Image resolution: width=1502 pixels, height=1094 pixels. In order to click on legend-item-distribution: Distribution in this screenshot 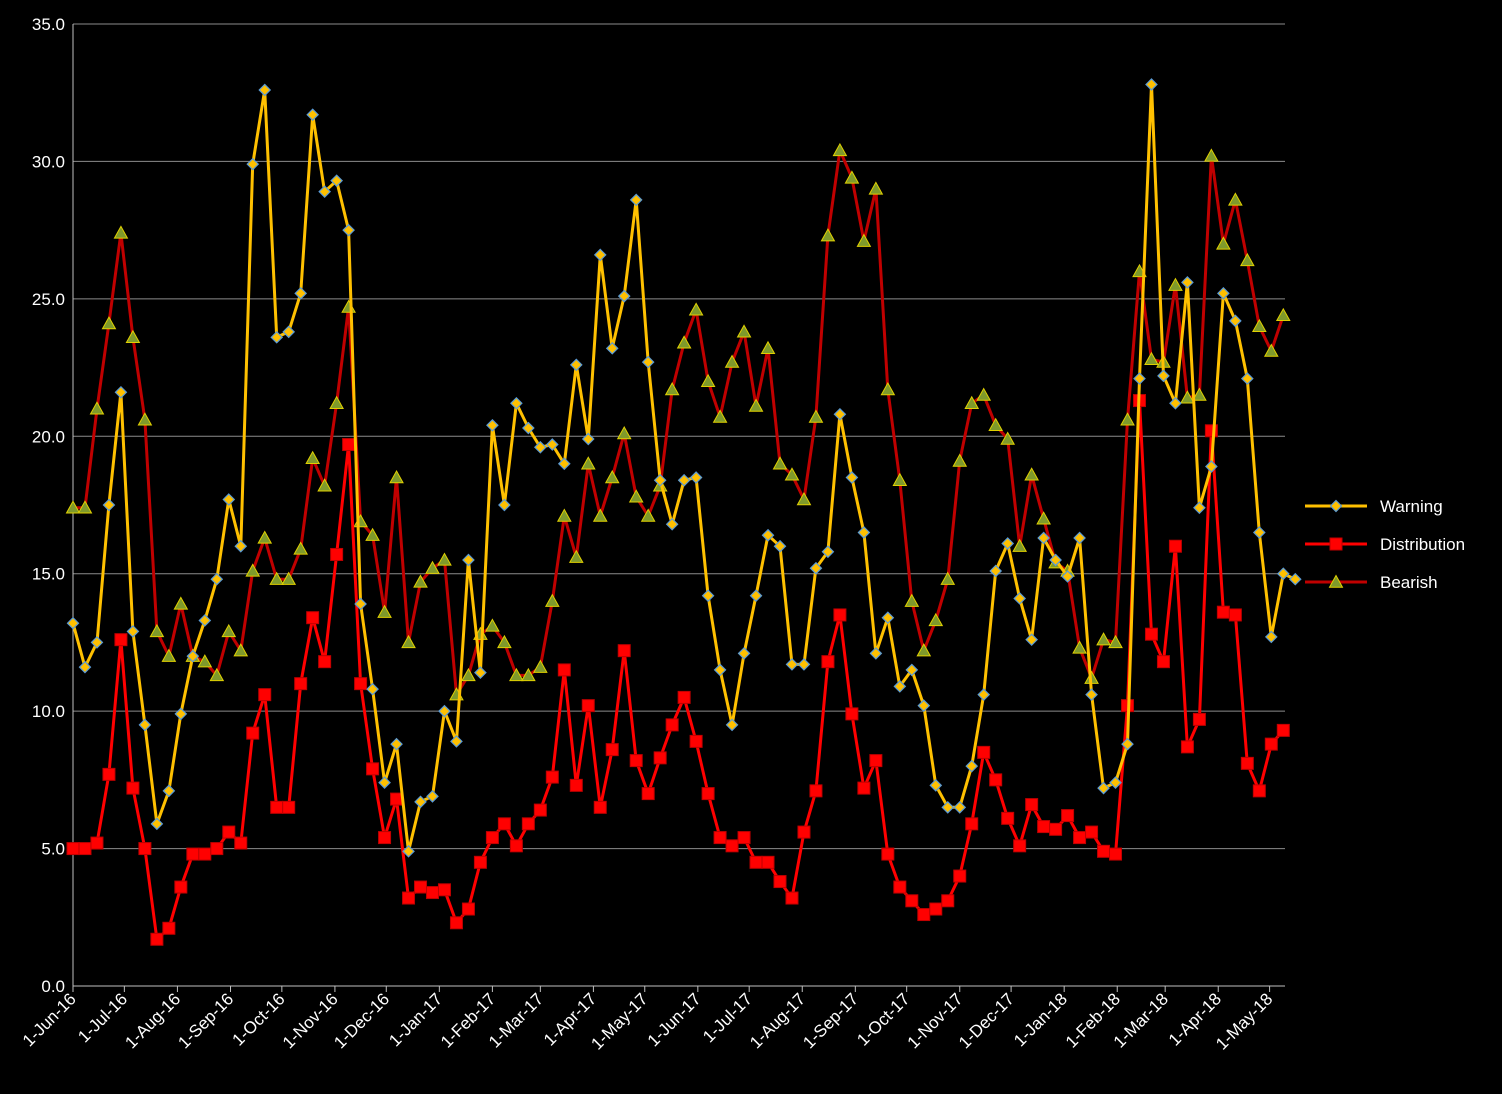, I will do `click(1385, 544)`.